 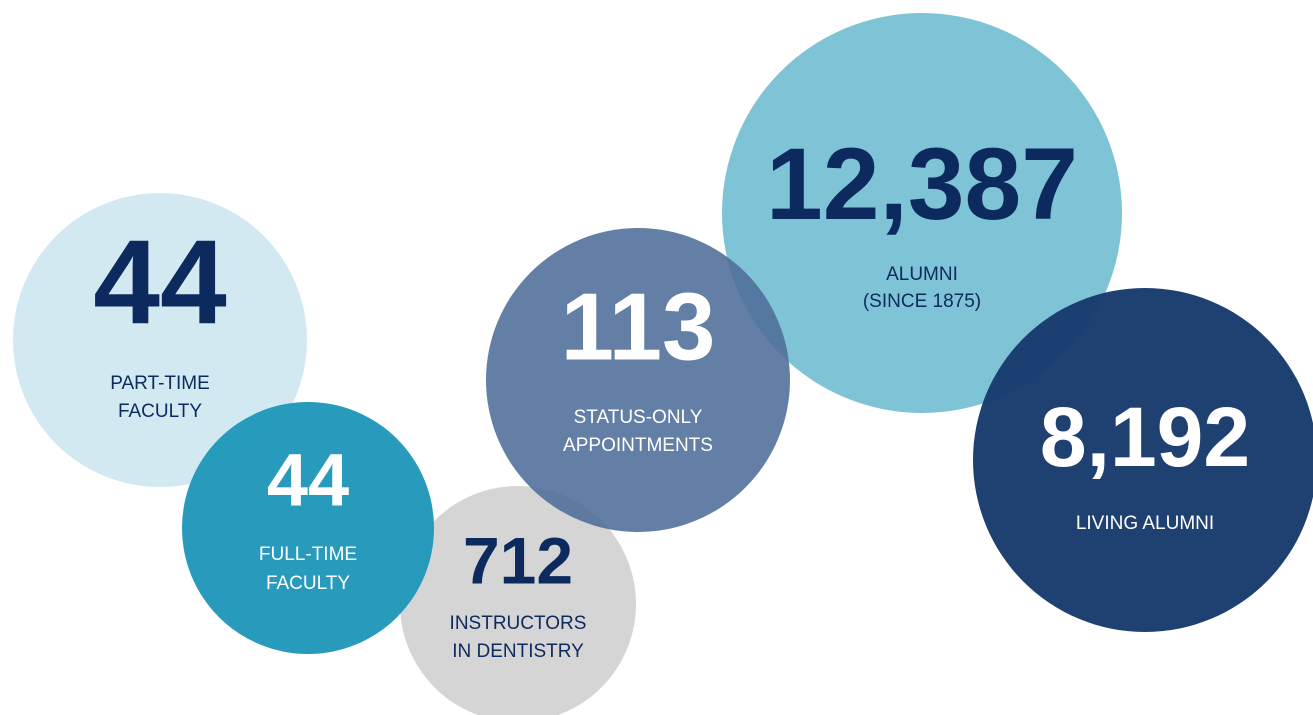 I want to click on living-alumni-bubble: 8,192 LIVING ALUMNI, so click(x=1143, y=460).